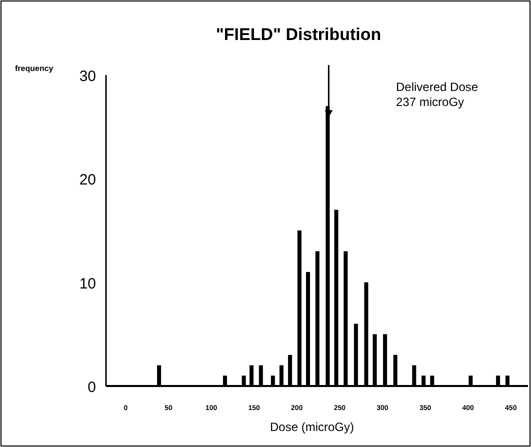  Describe the element at coordinates (312, 427) in the screenshot. I see `x-axis-title: Dose (microGy)` at that location.